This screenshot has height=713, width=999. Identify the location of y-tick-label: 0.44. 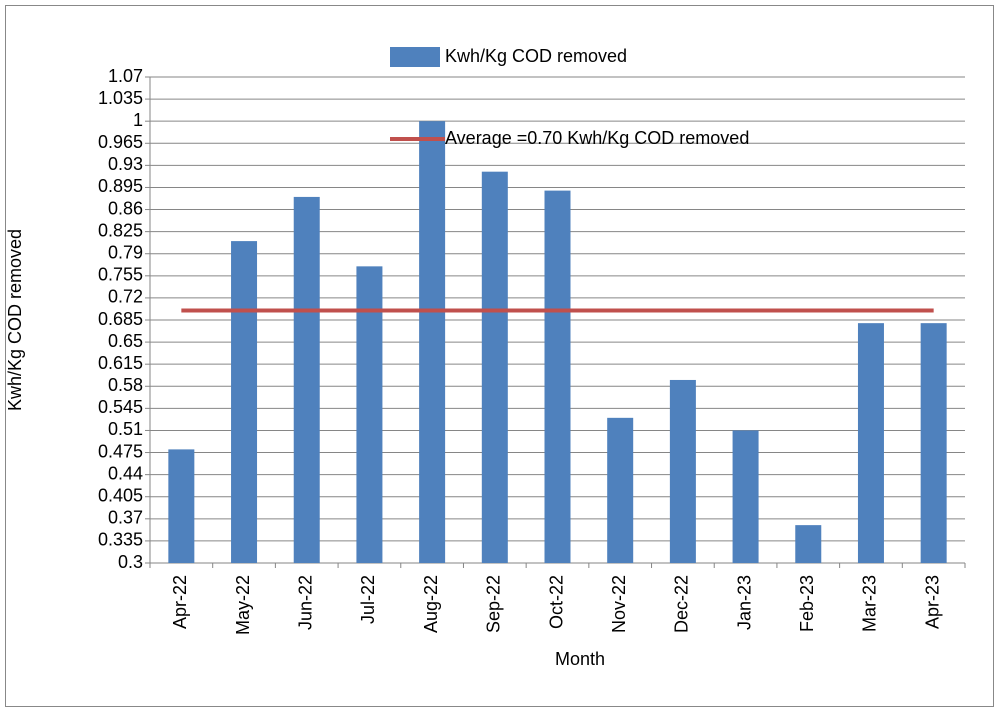
(125, 473).